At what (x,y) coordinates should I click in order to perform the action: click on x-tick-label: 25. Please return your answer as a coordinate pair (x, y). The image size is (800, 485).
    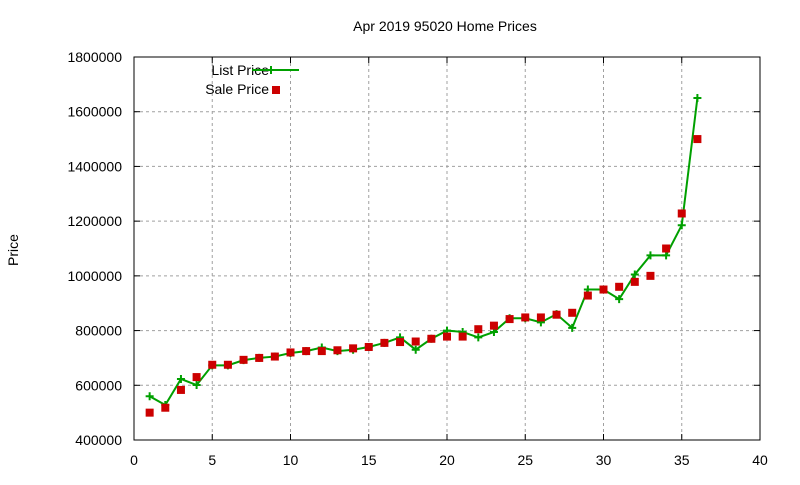
    Looking at the image, I should click on (525, 460).